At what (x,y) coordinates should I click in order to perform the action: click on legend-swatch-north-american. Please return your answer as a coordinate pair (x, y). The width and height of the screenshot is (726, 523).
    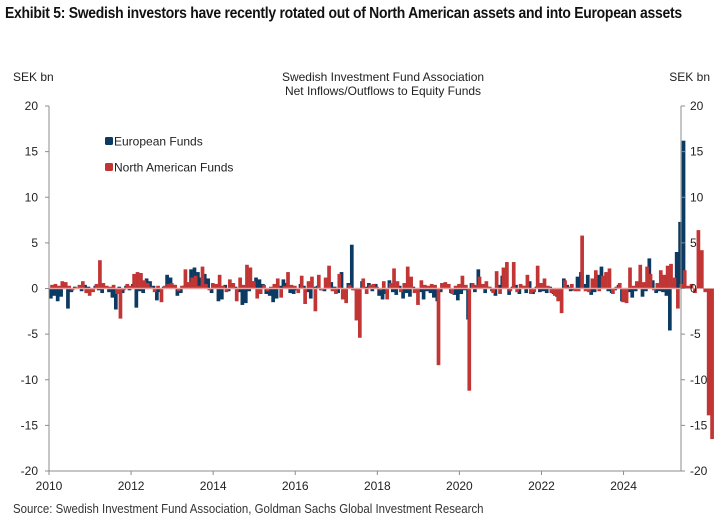
    Looking at the image, I should click on (109, 167).